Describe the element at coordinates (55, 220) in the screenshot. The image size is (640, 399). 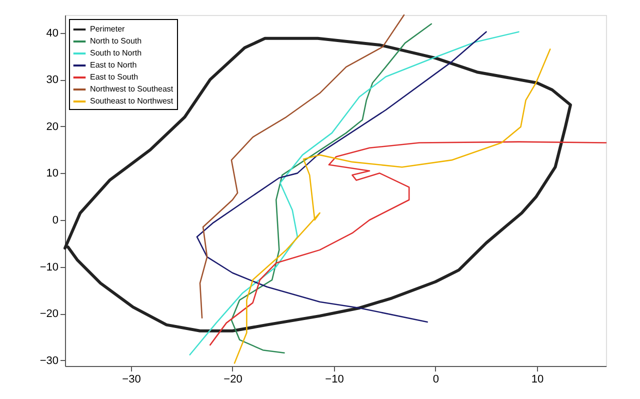
I see `y-tick-label: 0` at that location.